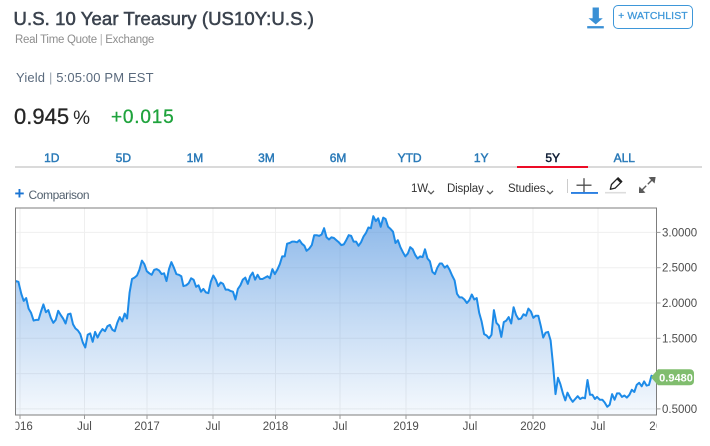 The image size is (710, 446). I want to click on svg-text: 0.9480, so click(676, 378).